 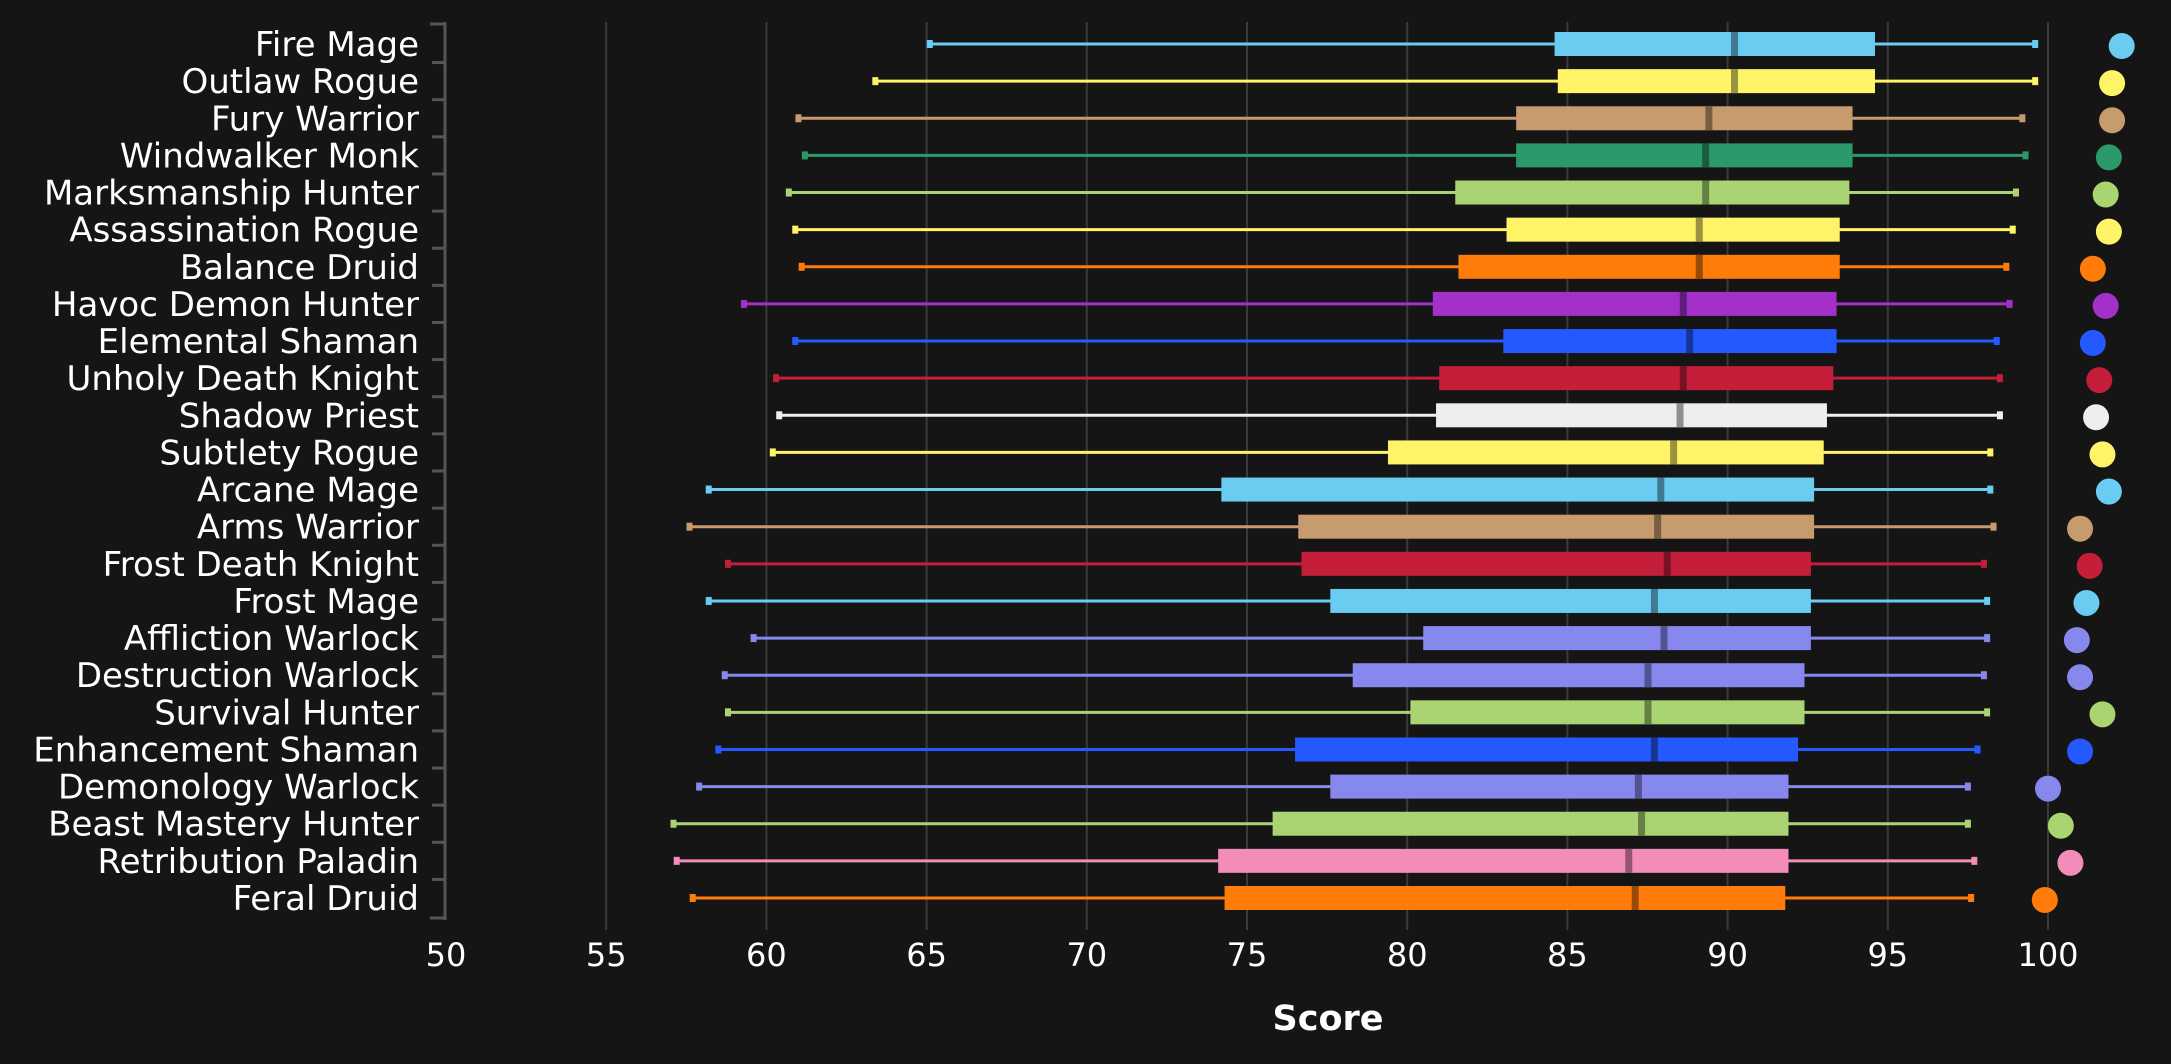 What do you see at coordinates (1168, 119) in the screenshot?
I see `box-row: Fury Warrior` at bounding box center [1168, 119].